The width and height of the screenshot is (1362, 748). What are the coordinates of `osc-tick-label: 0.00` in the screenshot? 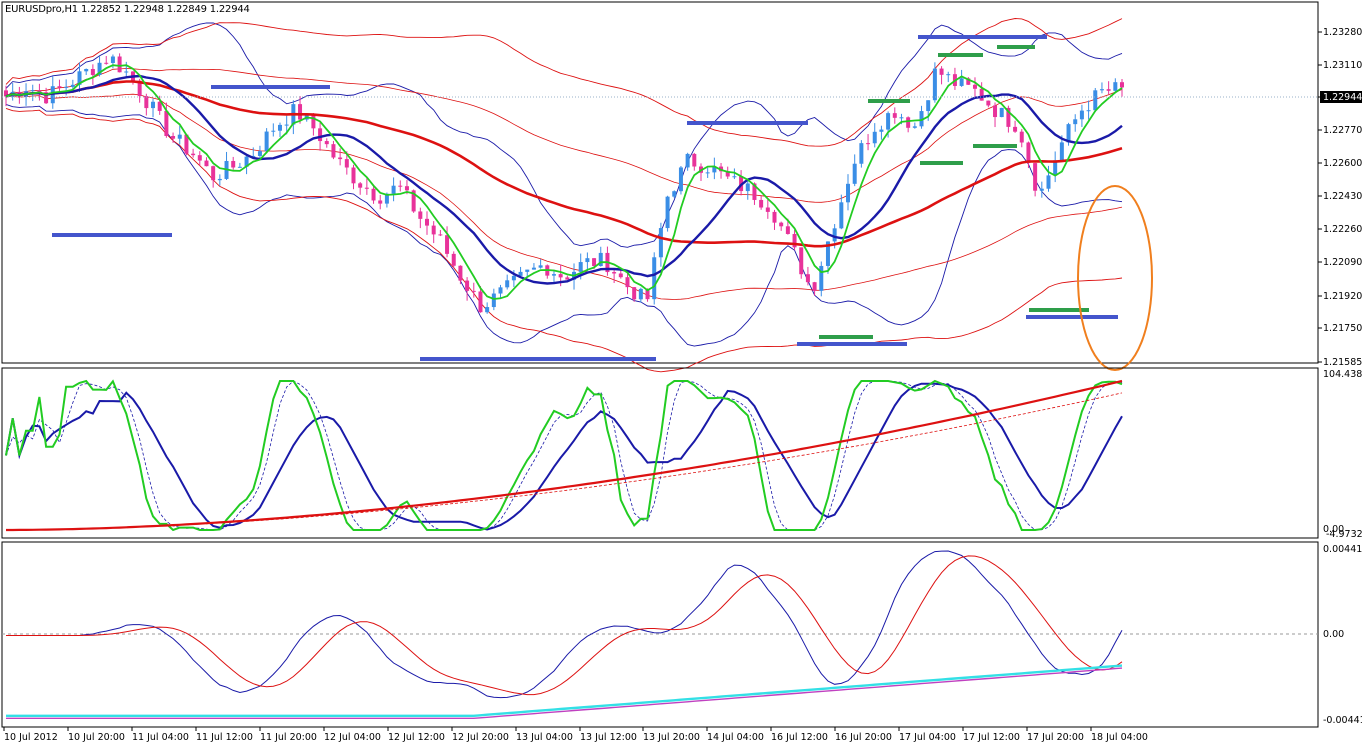 It's located at (1333, 529).